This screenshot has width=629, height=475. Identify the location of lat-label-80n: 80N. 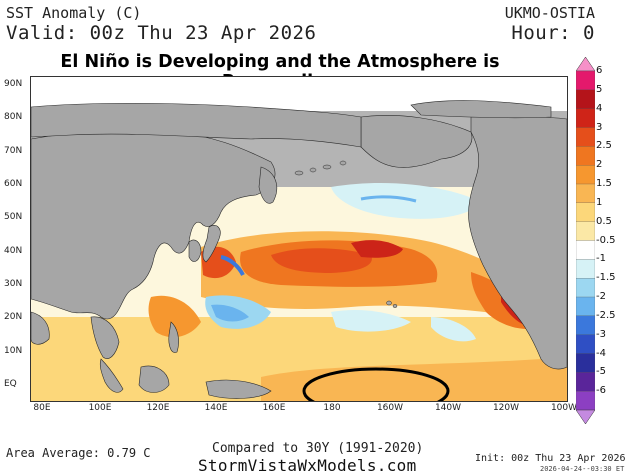
(13, 117).